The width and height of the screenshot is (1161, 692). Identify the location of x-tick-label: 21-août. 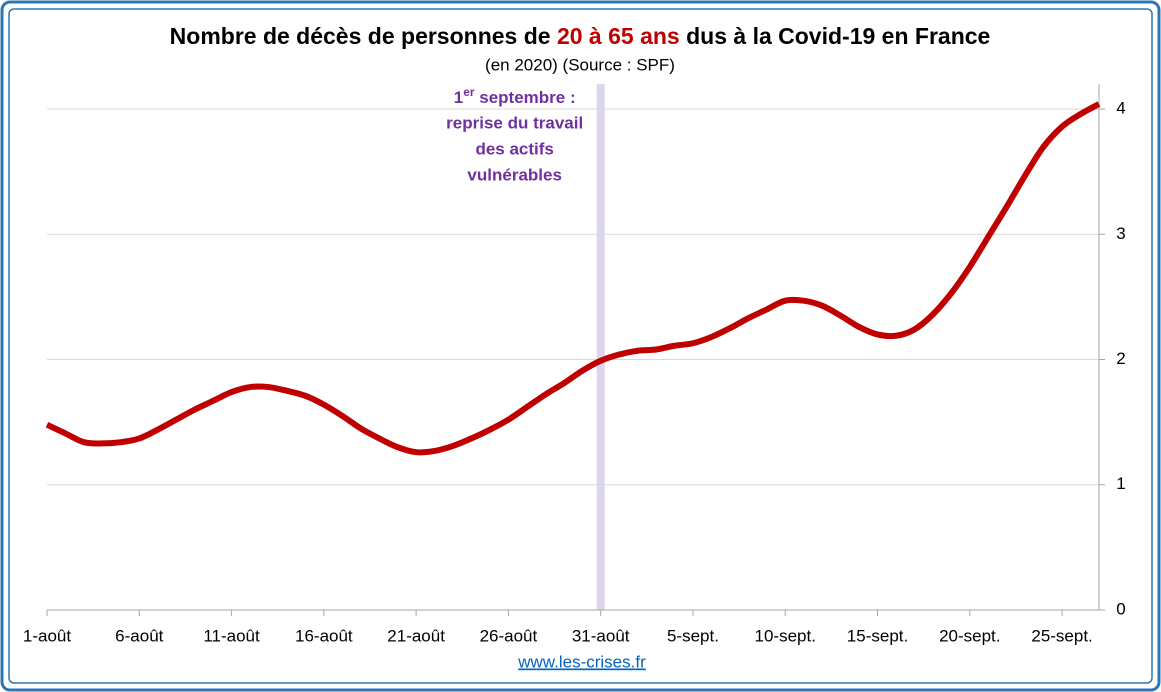
(416, 635).